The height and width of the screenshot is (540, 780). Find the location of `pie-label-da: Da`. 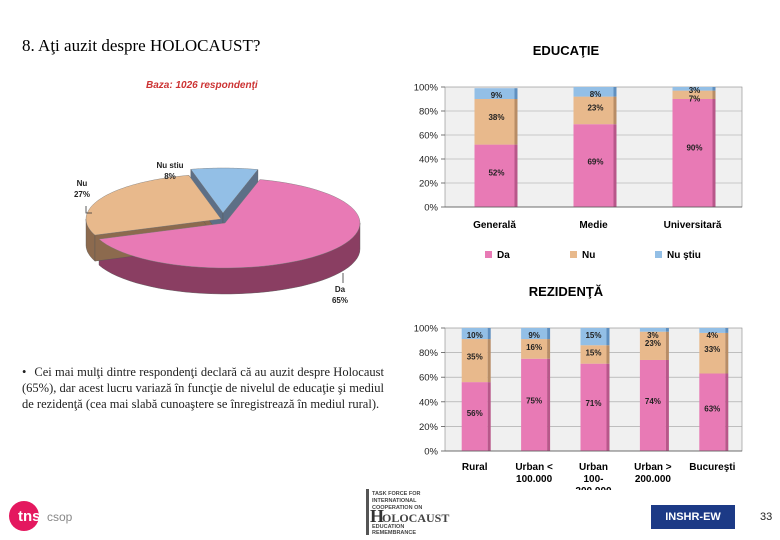

pie-label-da: Da is located at coordinates (340, 289).